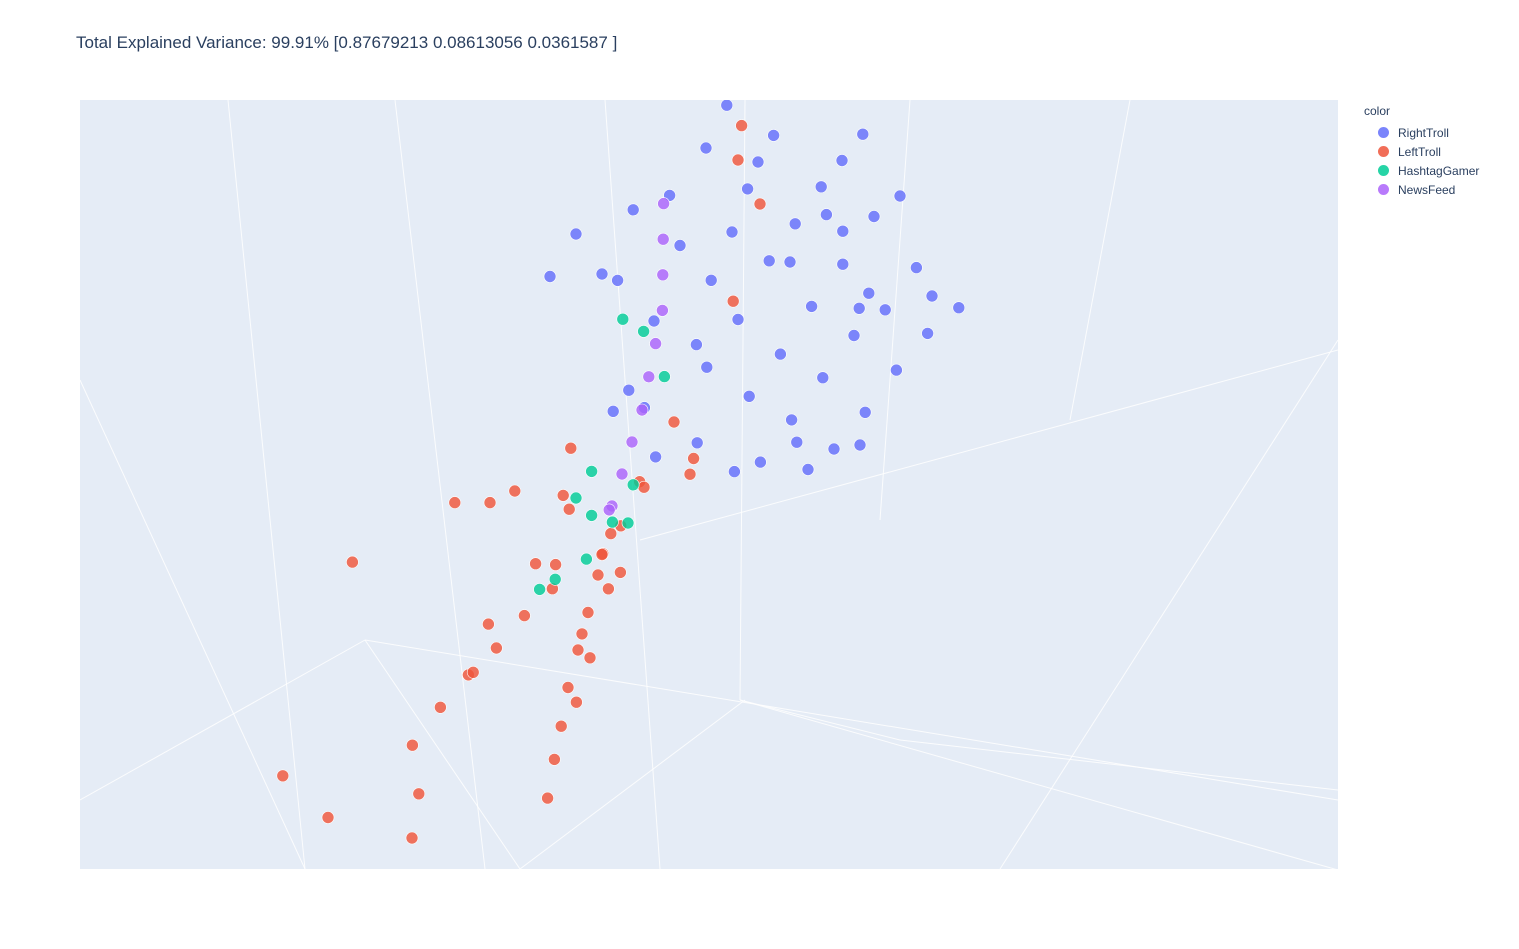  What do you see at coordinates (1421, 170) in the screenshot?
I see `legend-item-hashtaggamer: HashtagGamer` at bounding box center [1421, 170].